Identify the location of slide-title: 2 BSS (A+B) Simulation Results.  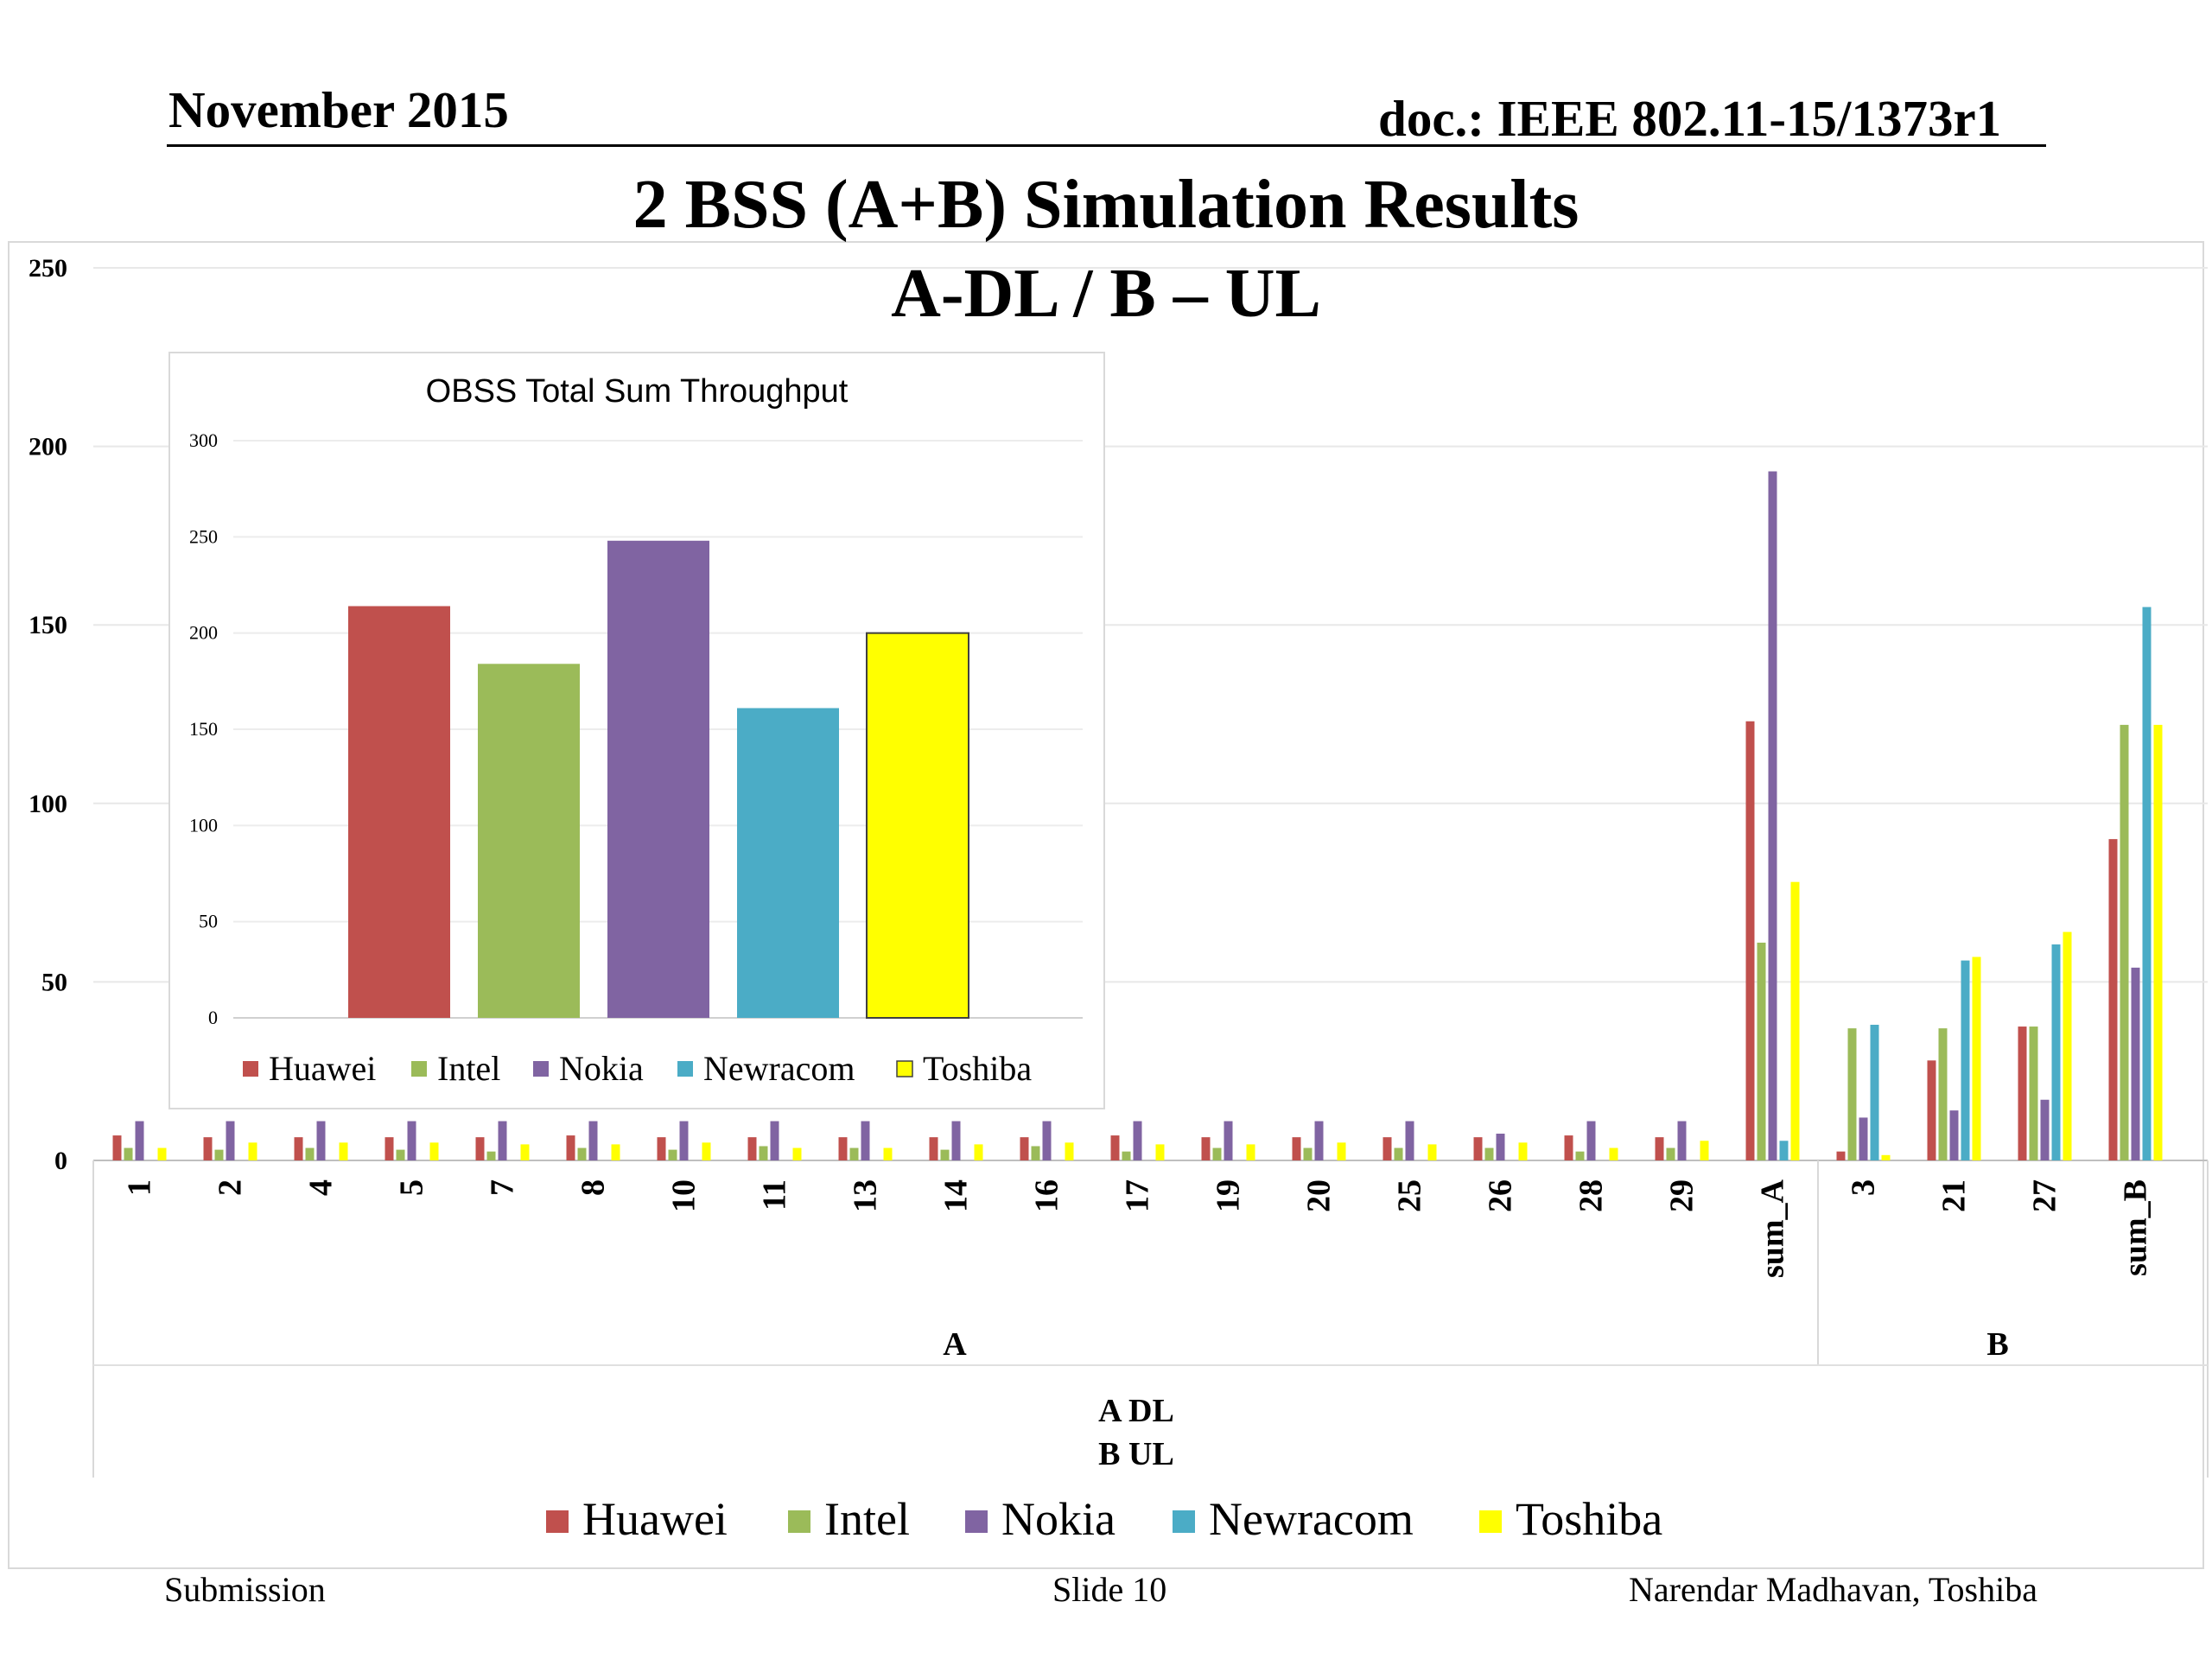
(1106, 205).